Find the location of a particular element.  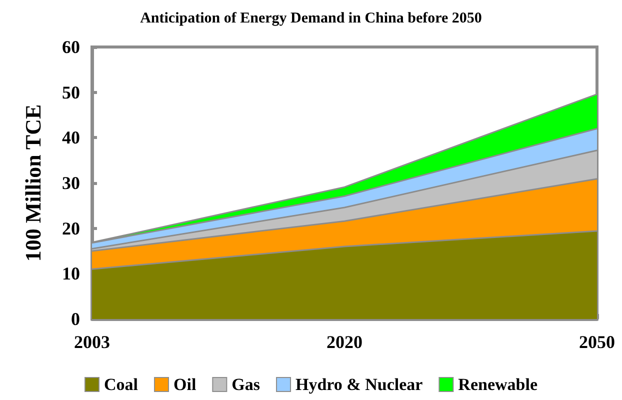

y-tick-label: 10 is located at coordinates (71, 274).